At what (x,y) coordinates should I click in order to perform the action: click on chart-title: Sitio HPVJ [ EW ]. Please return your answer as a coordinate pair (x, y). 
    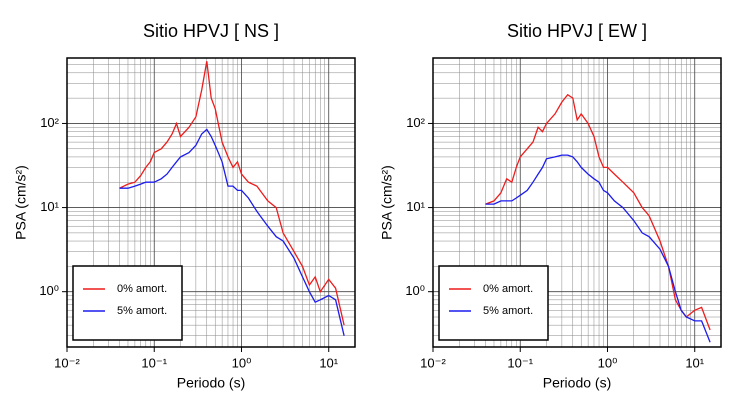
    Looking at the image, I should click on (577, 31).